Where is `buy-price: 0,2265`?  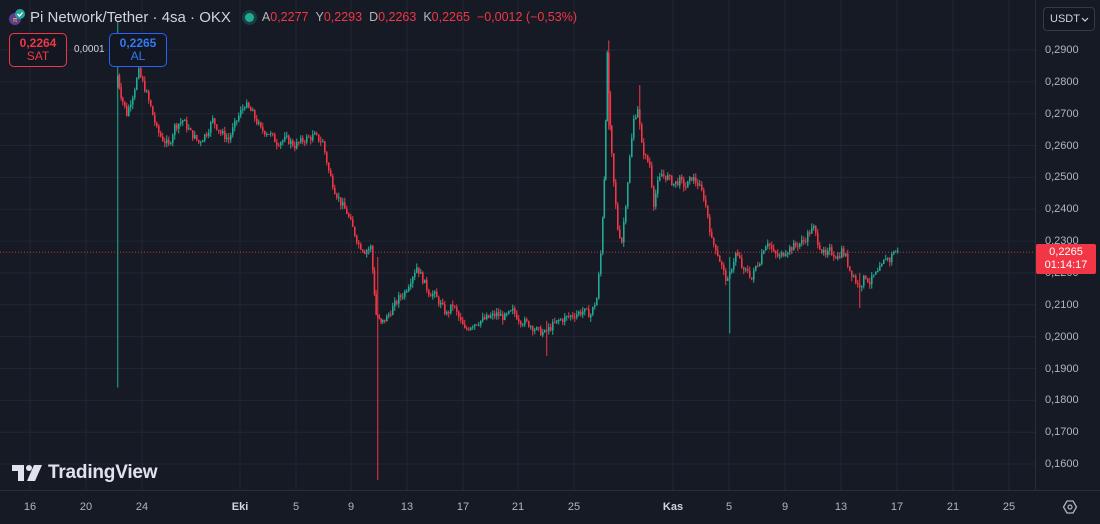
buy-price: 0,2265 is located at coordinates (138, 43).